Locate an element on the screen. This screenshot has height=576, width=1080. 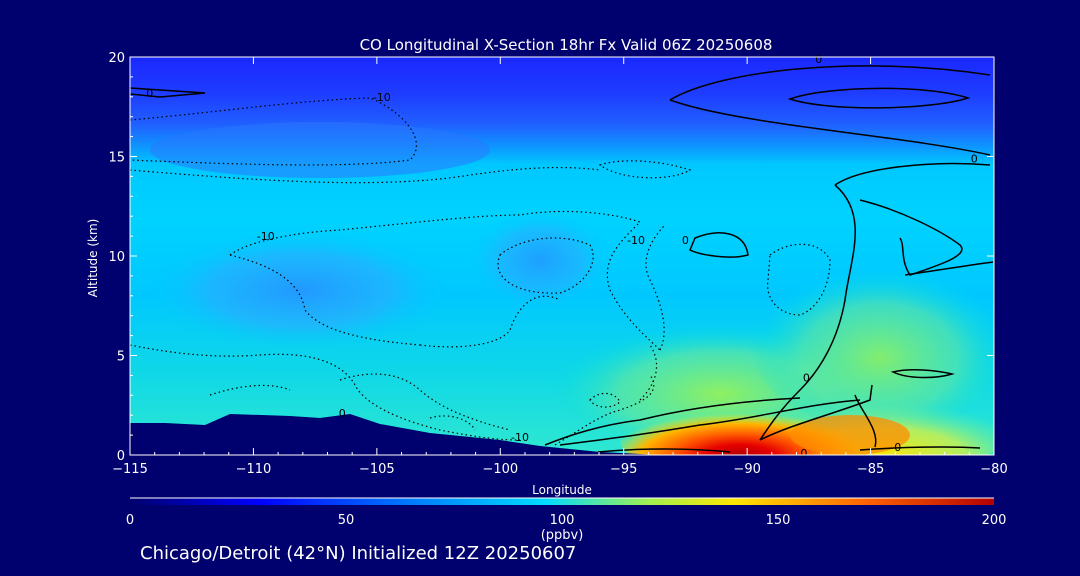
x-tick-label: −80 is located at coordinates (993, 469).